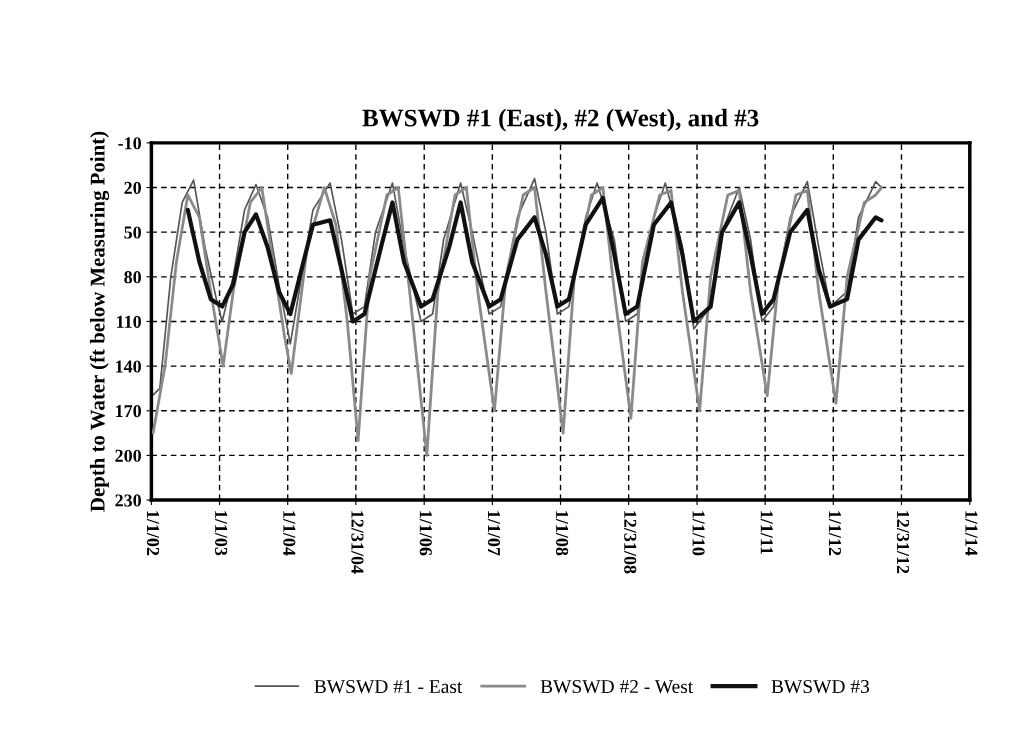 Image resolution: width=1023 pixels, height=752 pixels. What do you see at coordinates (129, 321) in the screenshot?
I see `y-tick-label: 110` at bounding box center [129, 321].